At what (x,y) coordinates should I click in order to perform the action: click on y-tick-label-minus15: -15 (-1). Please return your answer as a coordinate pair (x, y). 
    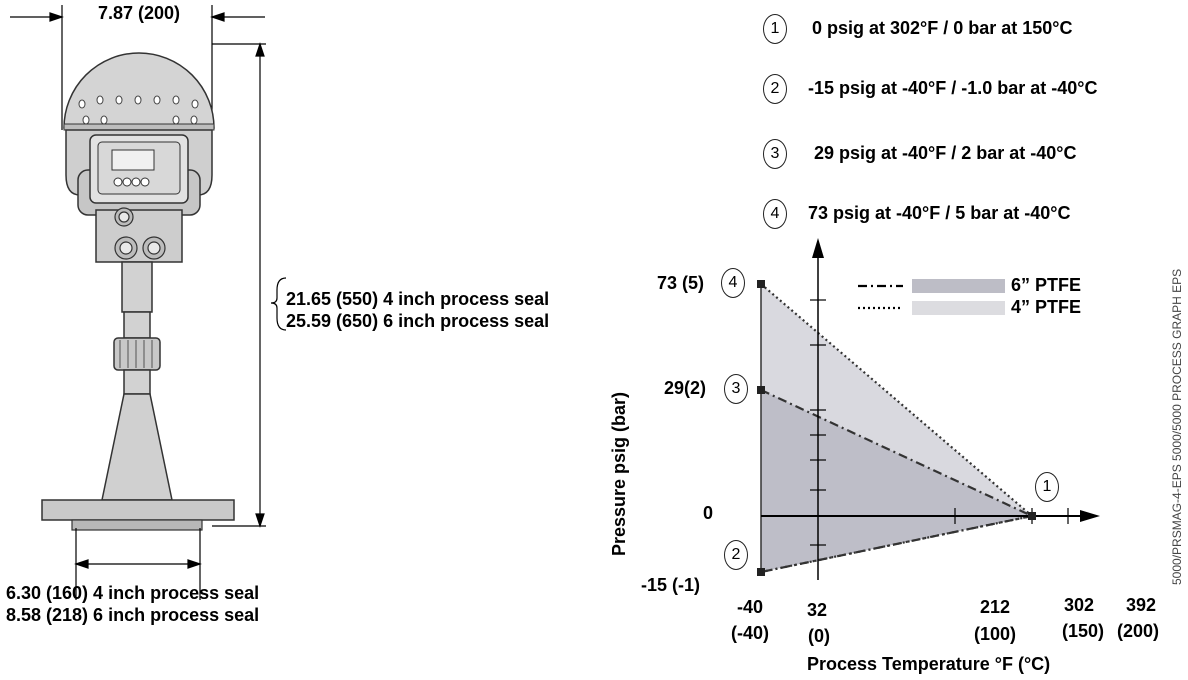
    Looking at the image, I should click on (671, 585).